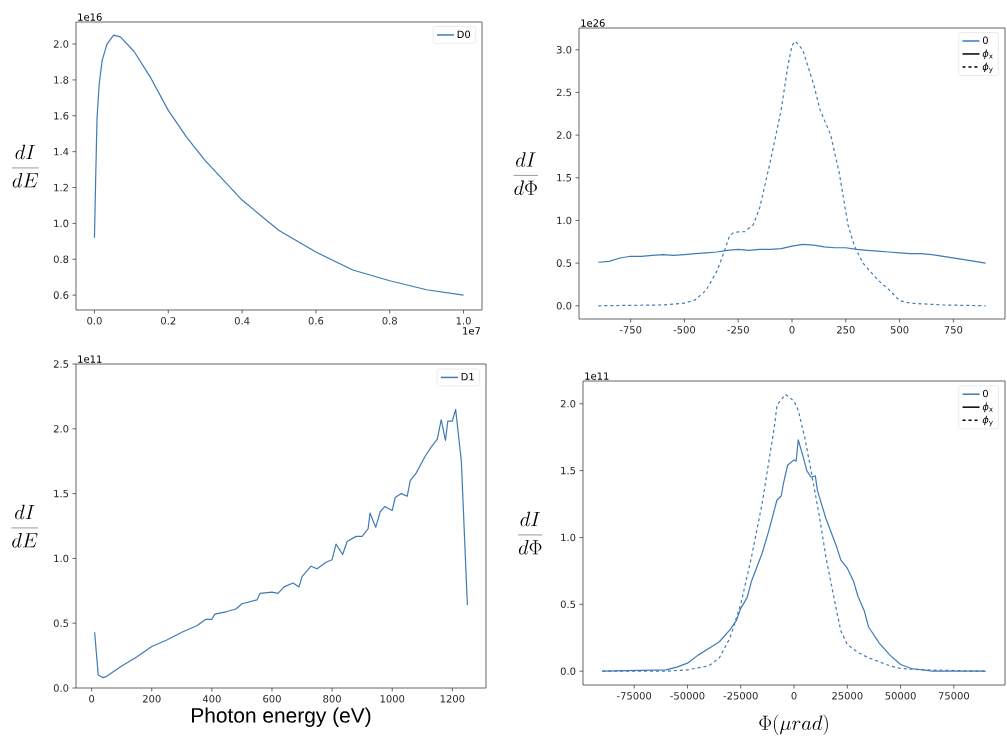 The image size is (1007, 747). What do you see at coordinates (61, 259) in the screenshot?
I see `y-tick-label: 0.8` at bounding box center [61, 259].